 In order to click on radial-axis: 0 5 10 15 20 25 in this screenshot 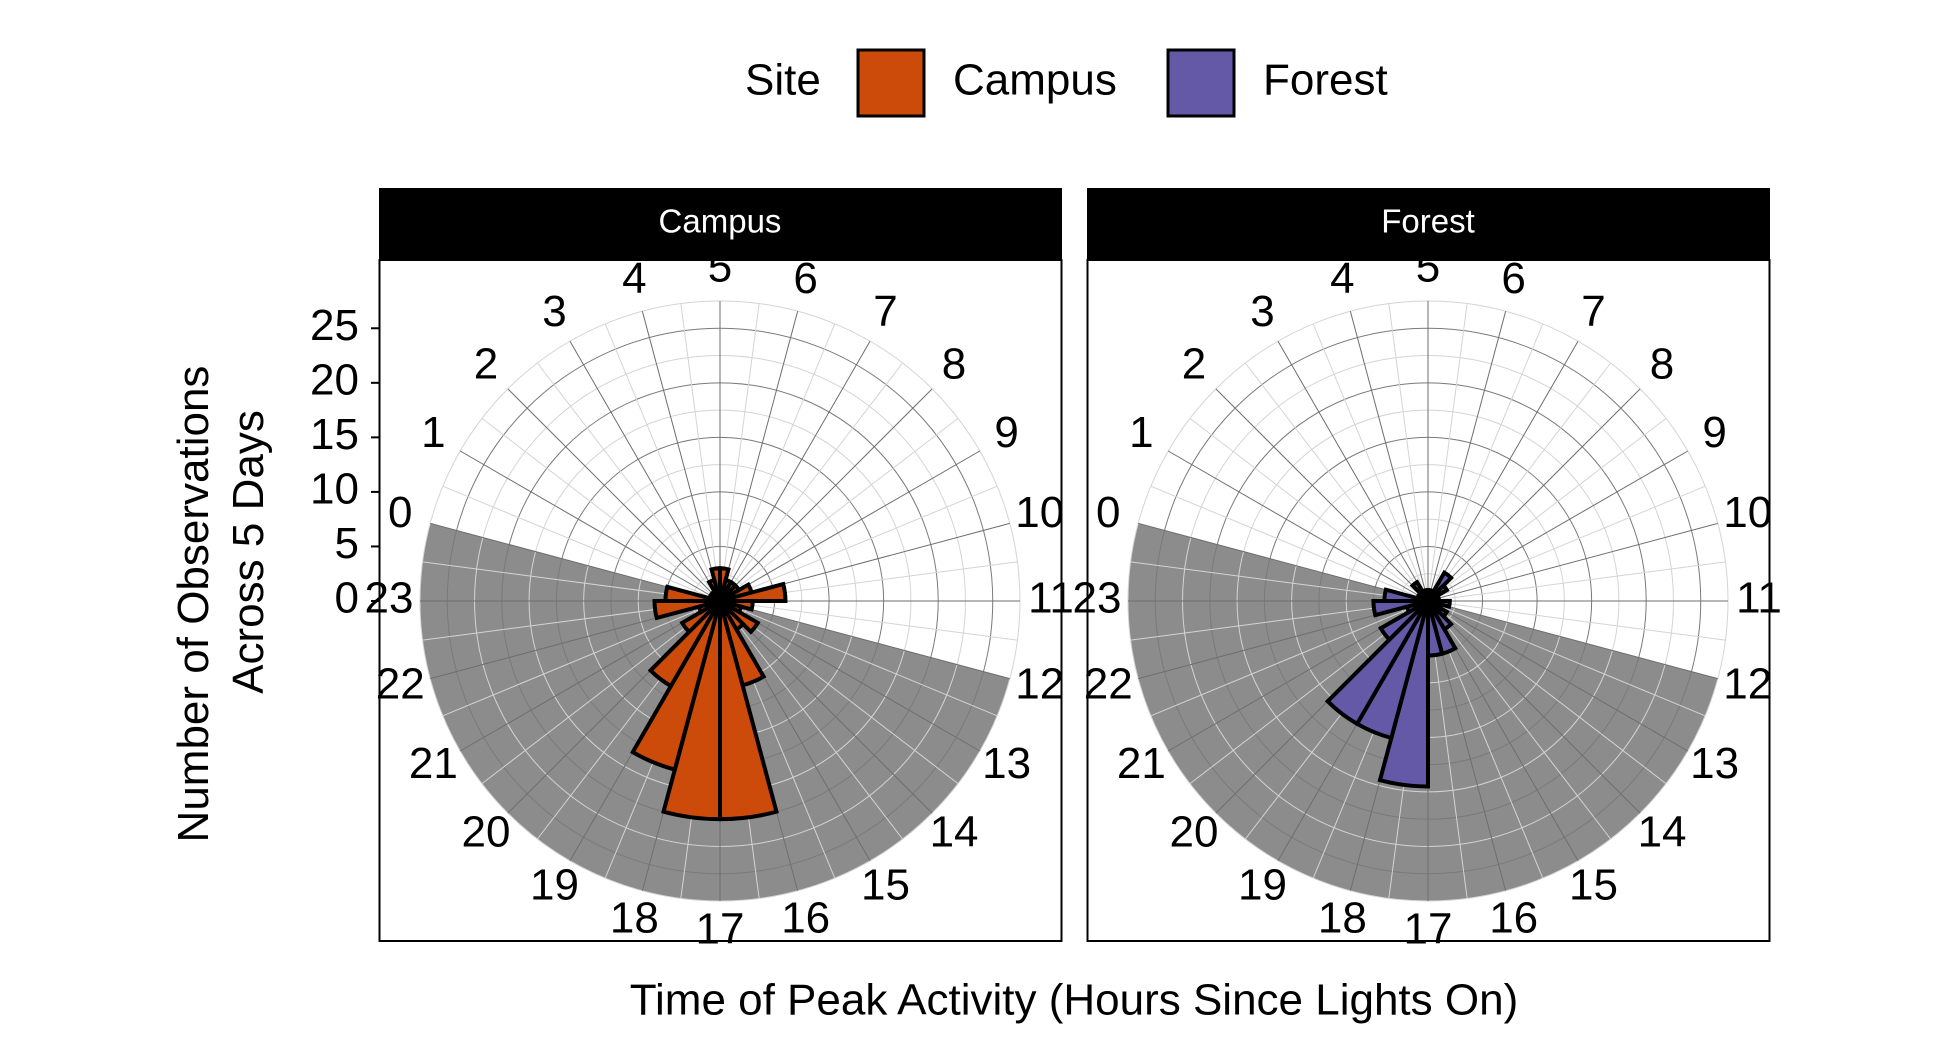, I will do `click(344, 462)`.